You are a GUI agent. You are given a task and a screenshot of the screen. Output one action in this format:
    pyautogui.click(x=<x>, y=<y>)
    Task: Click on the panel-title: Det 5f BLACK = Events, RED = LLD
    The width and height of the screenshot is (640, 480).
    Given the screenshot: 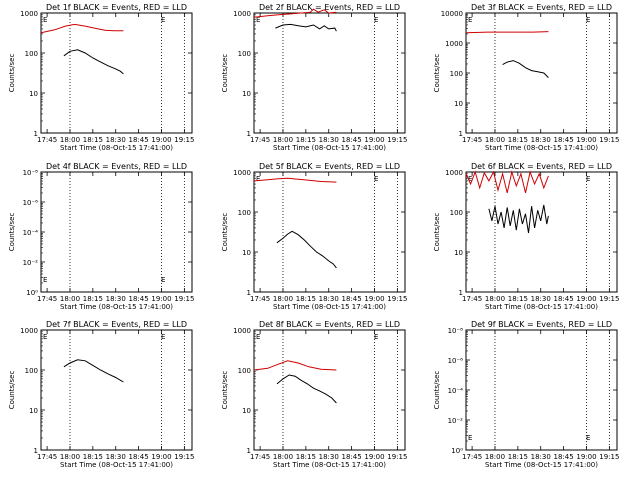 What is the action you would take?
    pyautogui.click(x=329, y=166)
    